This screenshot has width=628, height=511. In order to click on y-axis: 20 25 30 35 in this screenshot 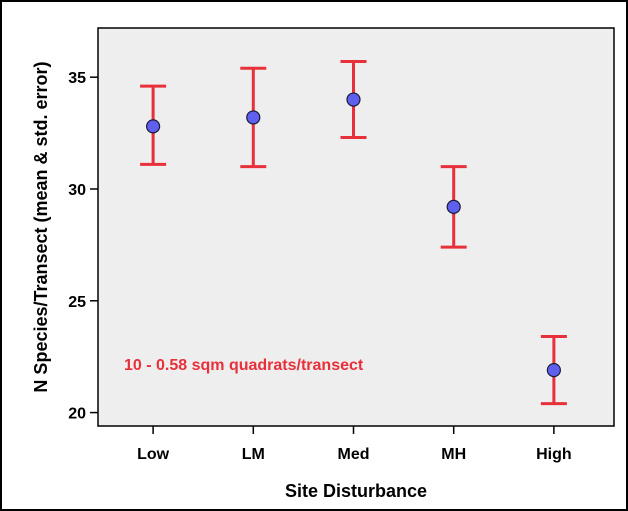, I will do `click(83, 246)`.